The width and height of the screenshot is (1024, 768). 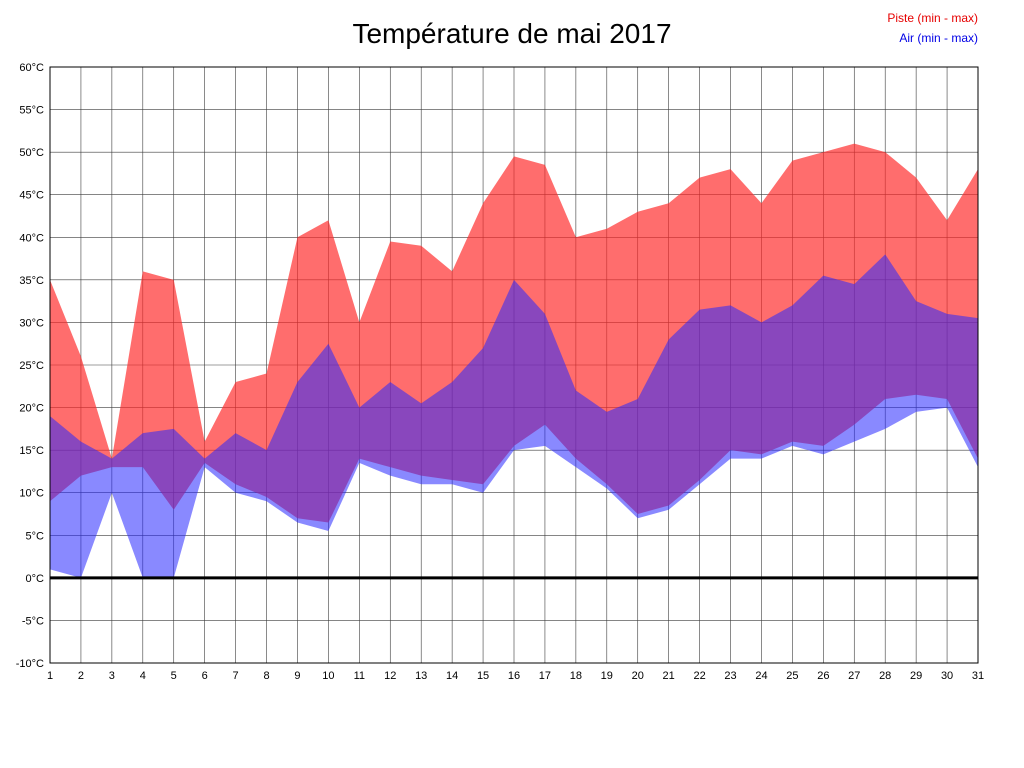 What do you see at coordinates (31, 196) in the screenshot?
I see `y-axis-tick-label: 45°C` at bounding box center [31, 196].